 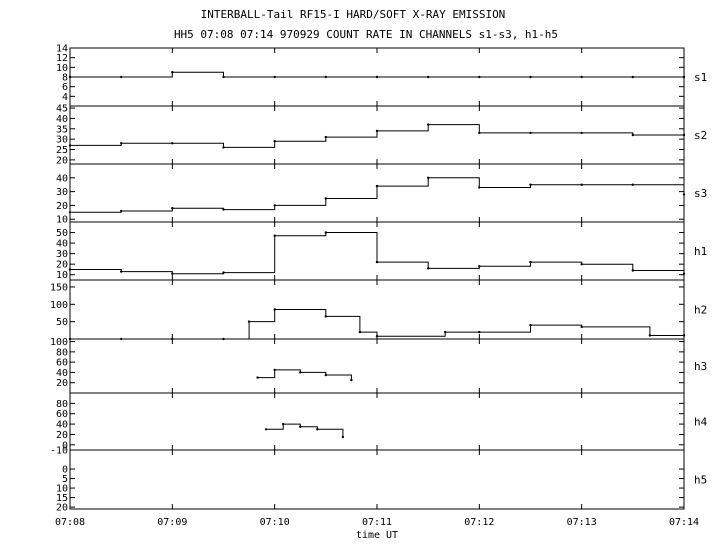 What do you see at coordinates (377, 324) in the screenshot?
I see `series-line-h2` at bounding box center [377, 324].